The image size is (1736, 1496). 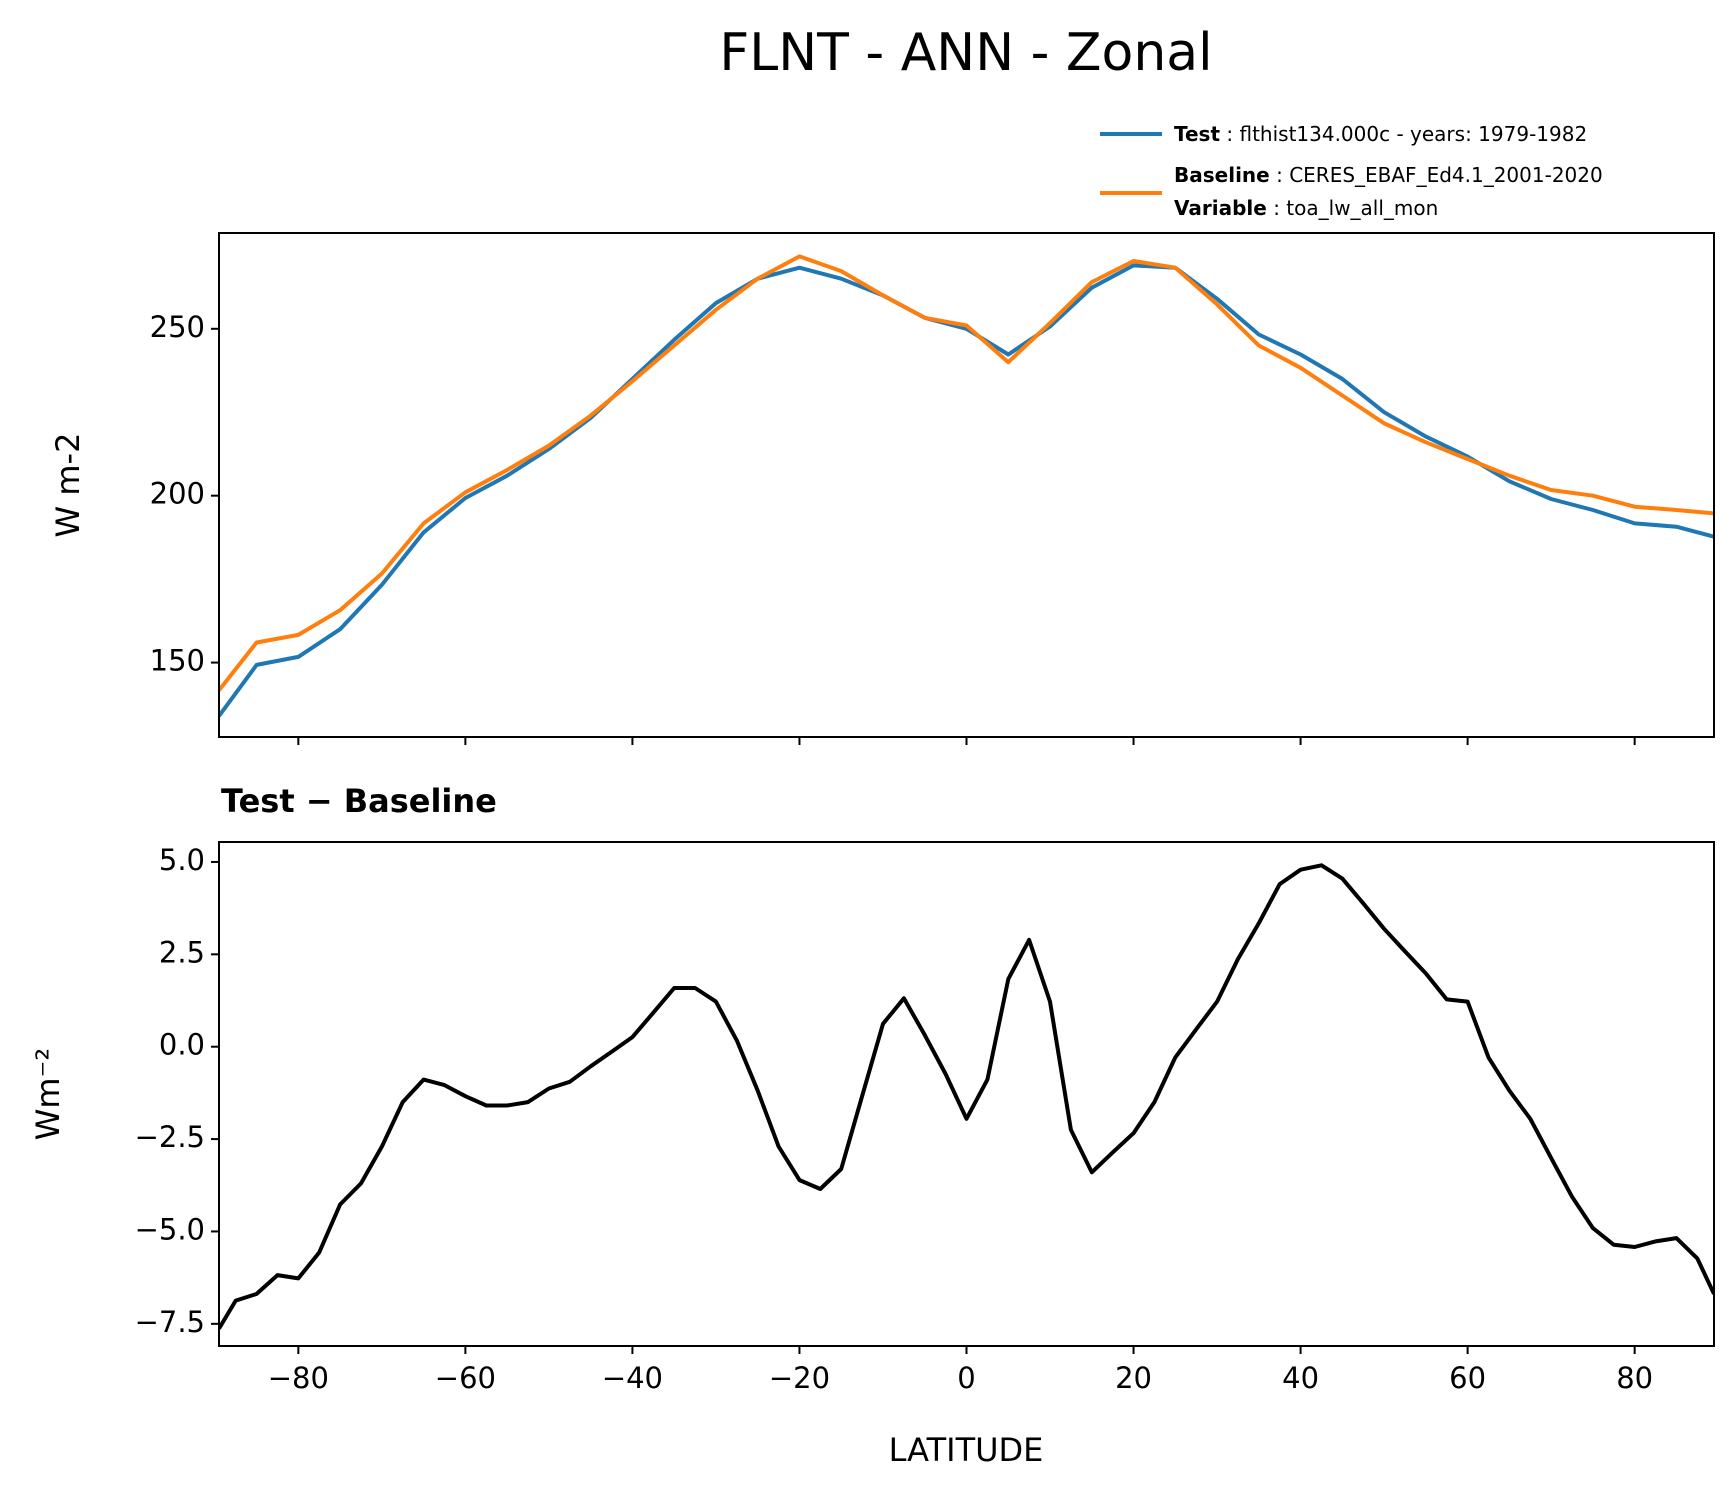 I want to click on y-tick-label: 250, so click(x=177, y=327).